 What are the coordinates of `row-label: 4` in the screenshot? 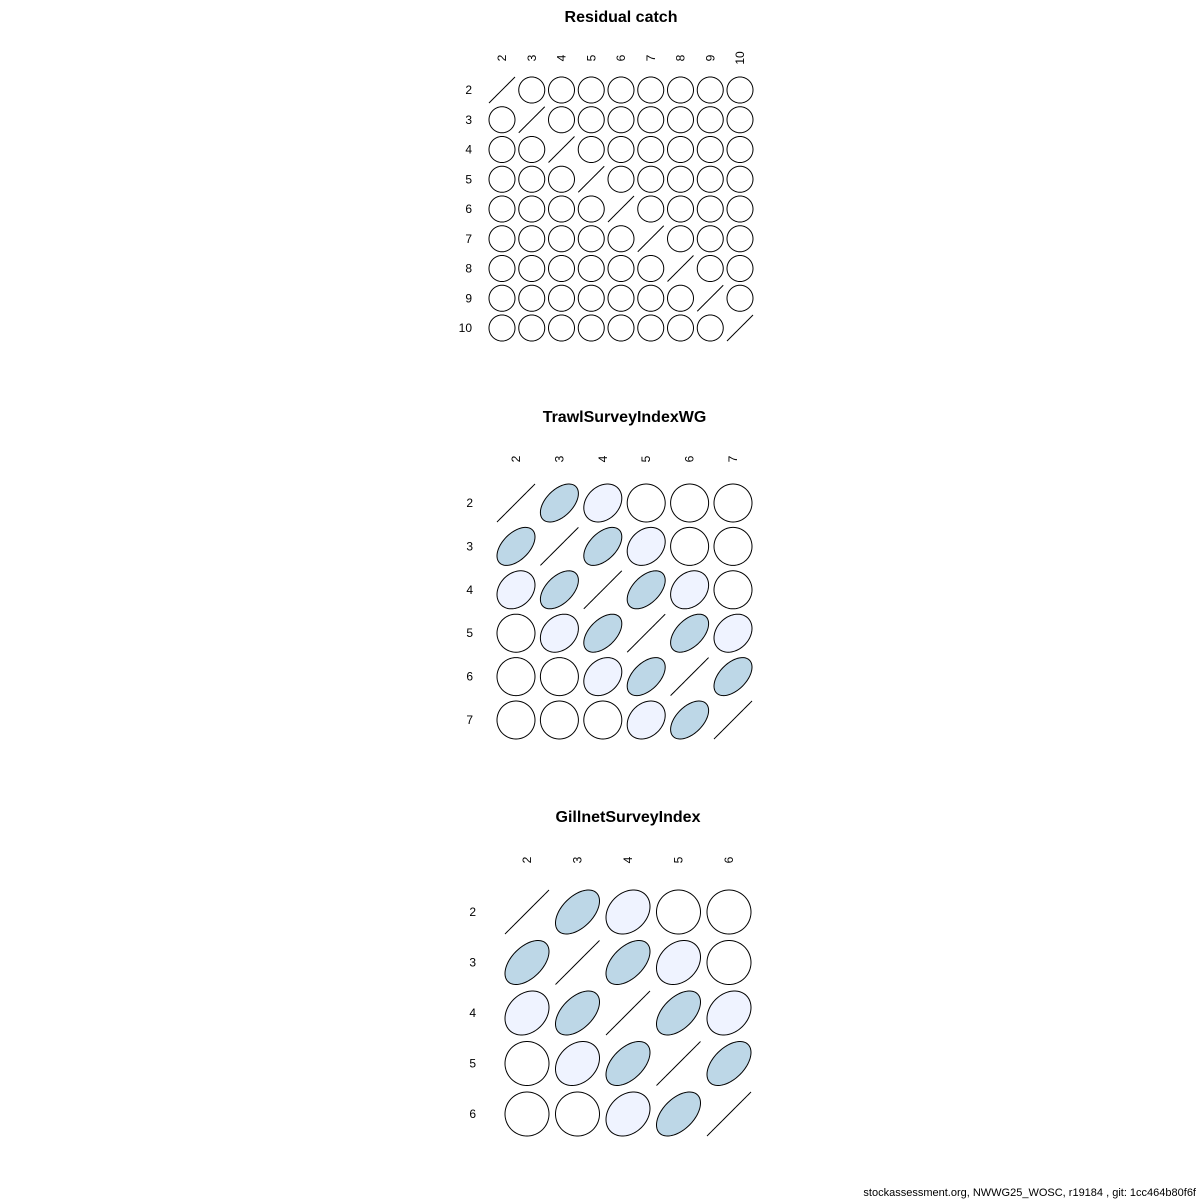 It's located at (469, 590).